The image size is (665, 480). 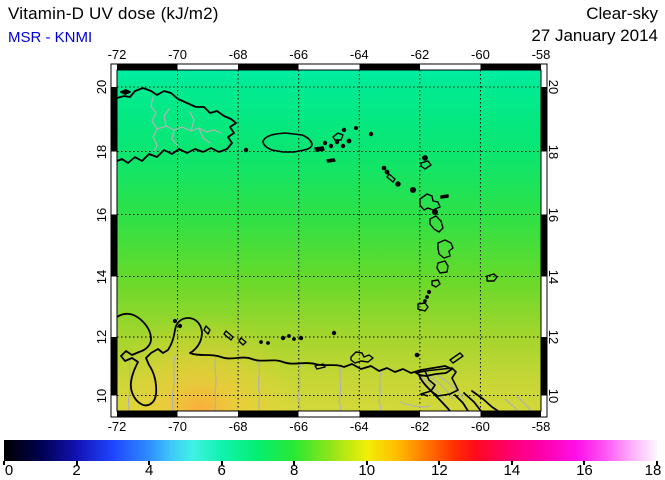 I want to click on coastline-south-america, so click(x=308, y=361).